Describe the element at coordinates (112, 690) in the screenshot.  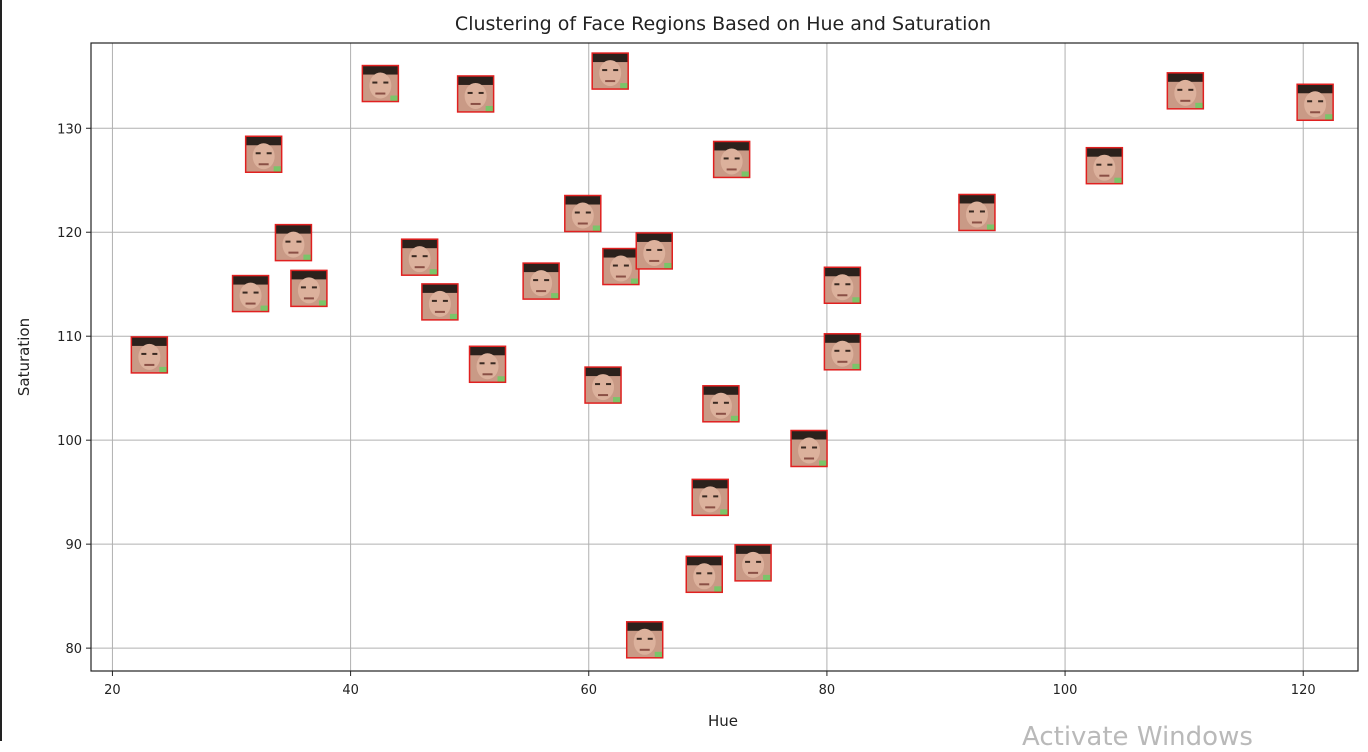
I see `x-tick-label: 20` at that location.